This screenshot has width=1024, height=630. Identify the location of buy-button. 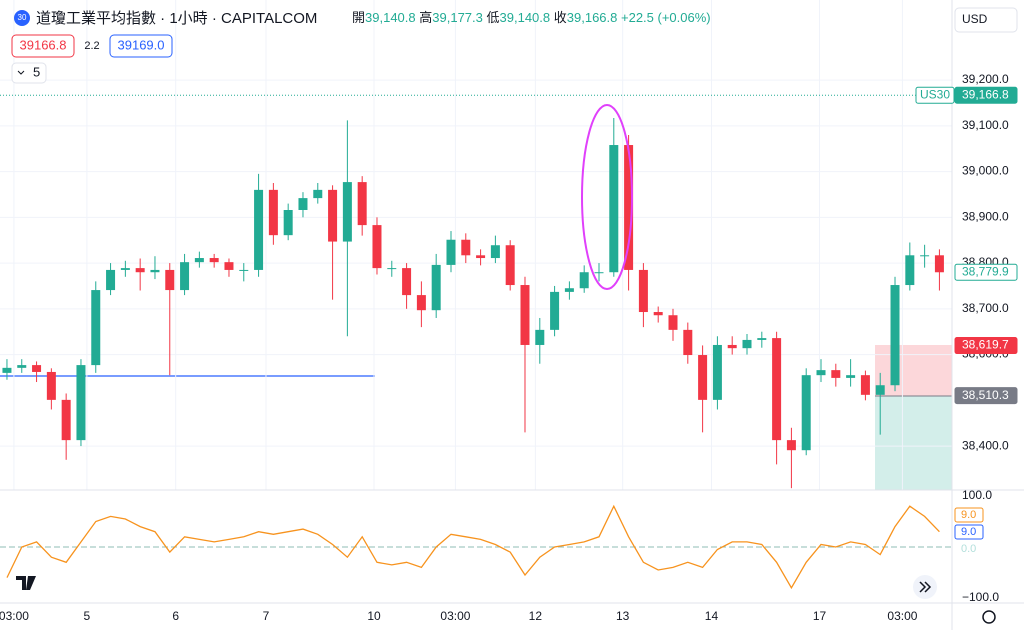
(141, 46).